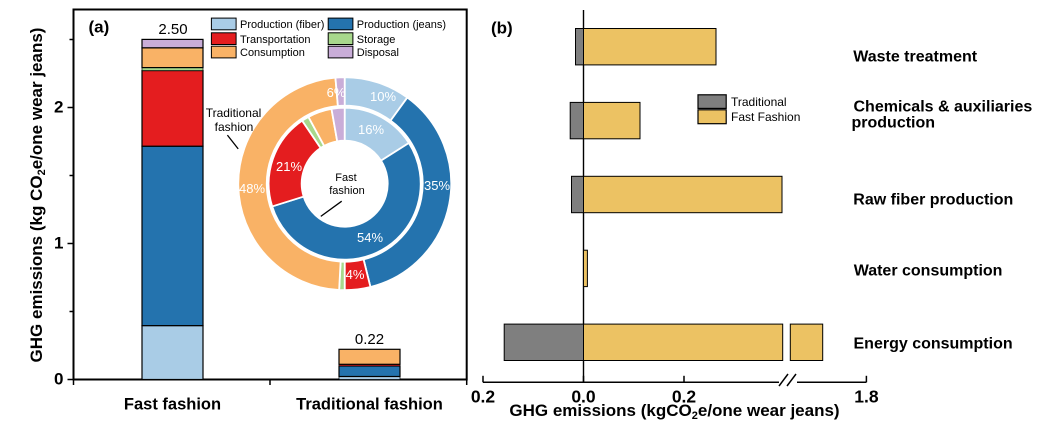  What do you see at coordinates (915, 57) in the screenshot?
I see `svg-text: Waste treatment` at bounding box center [915, 57].